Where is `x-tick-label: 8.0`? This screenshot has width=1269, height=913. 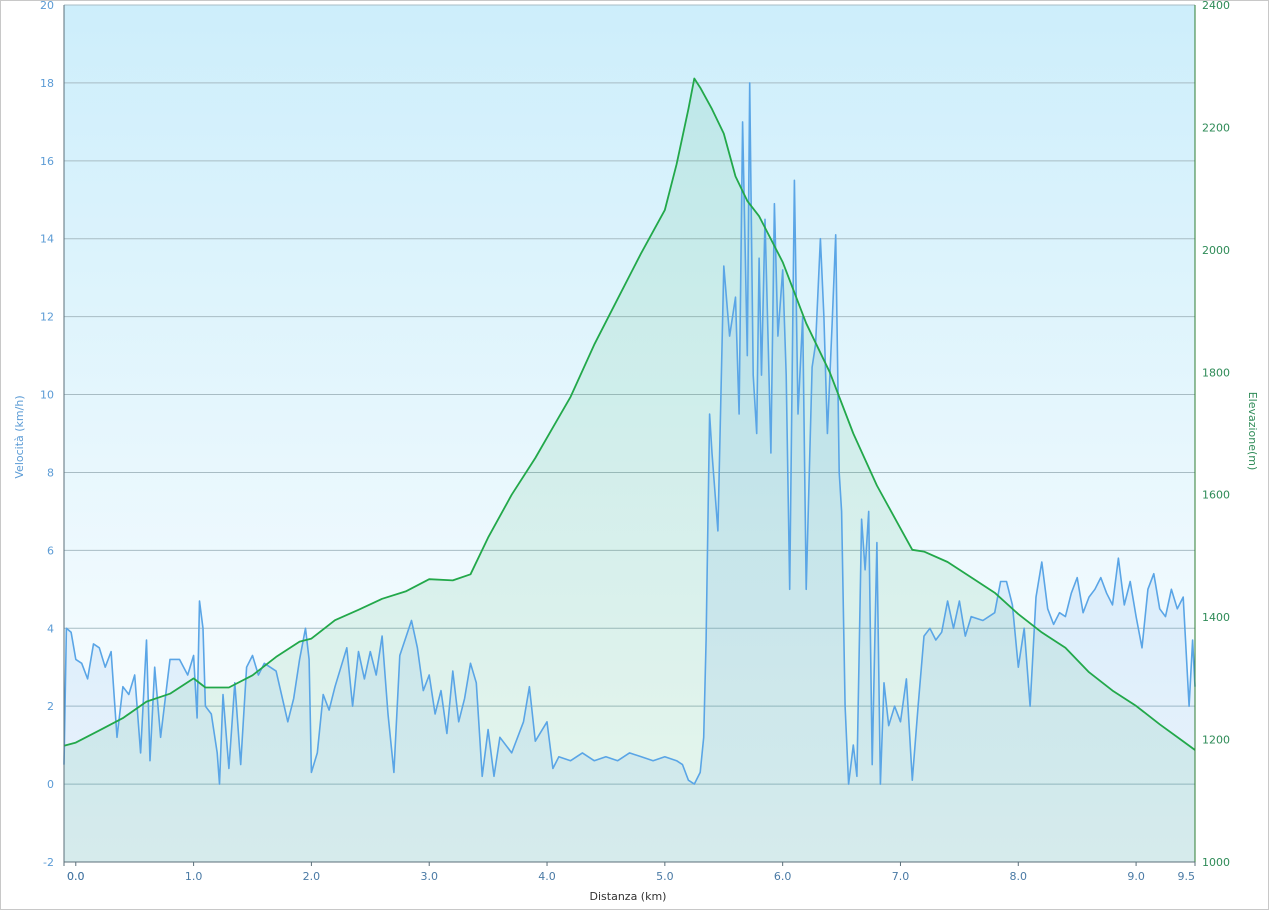 x-tick-label: 8.0 is located at coordinates (1019, 876).